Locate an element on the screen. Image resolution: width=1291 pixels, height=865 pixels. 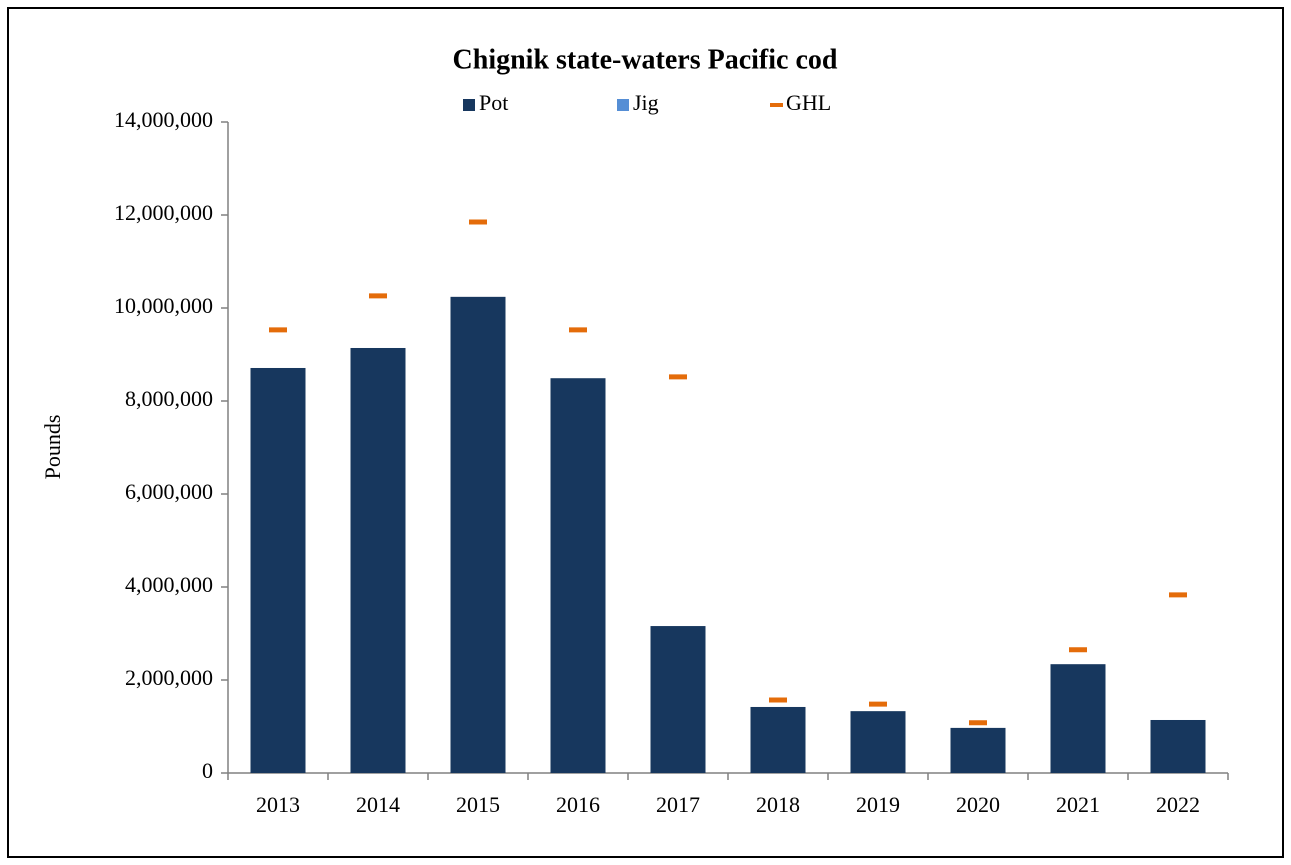
x-tick-label: 2020 is located at coordinates (978, 804).